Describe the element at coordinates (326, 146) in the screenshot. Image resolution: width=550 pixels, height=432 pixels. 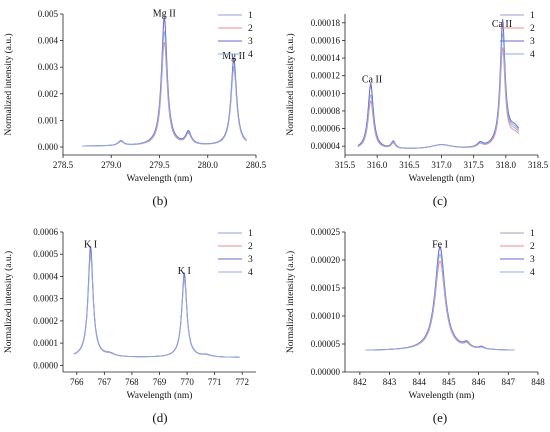
I see `y-tick-label: 0.00004` at that location.